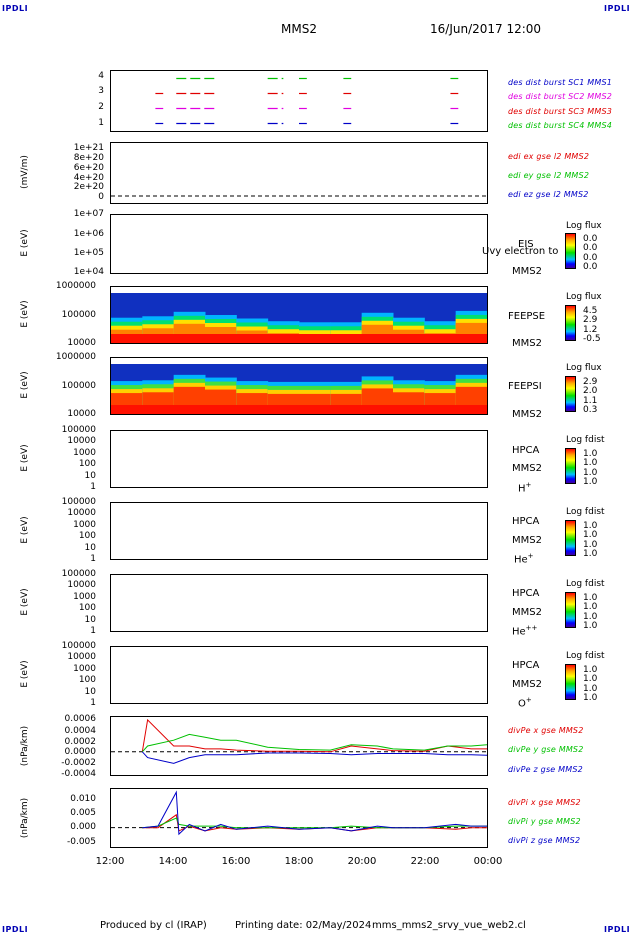  I want to click on burst-legend-mms1: des dist burst SC1 MMS1, so click(560, 82).